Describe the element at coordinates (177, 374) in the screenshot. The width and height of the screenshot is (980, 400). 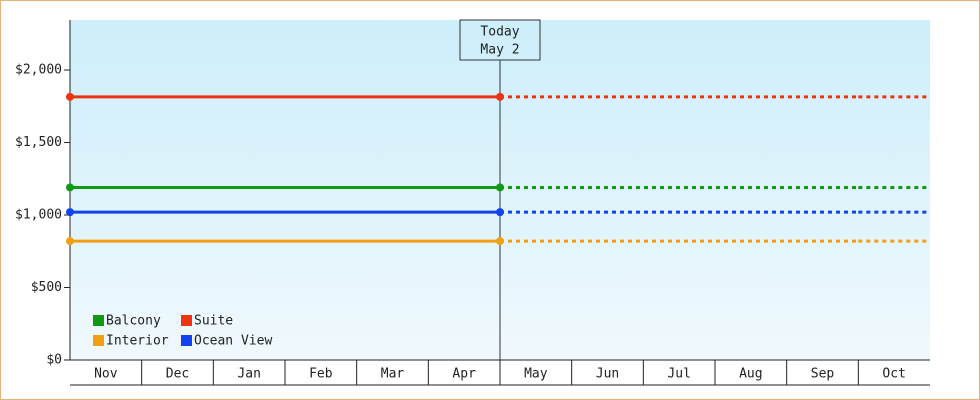
I see `x-tick-label: Dec` at that location.